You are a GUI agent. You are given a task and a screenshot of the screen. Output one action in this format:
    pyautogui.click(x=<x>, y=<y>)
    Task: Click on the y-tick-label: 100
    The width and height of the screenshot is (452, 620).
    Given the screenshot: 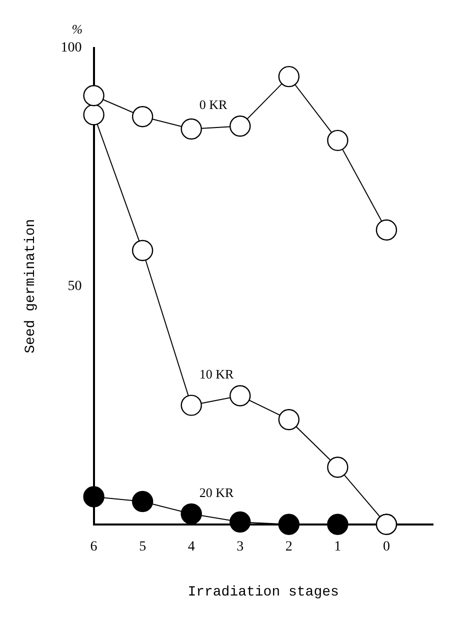 What is the action you would take?
    pyautogui.click(x=71, y=48)
    